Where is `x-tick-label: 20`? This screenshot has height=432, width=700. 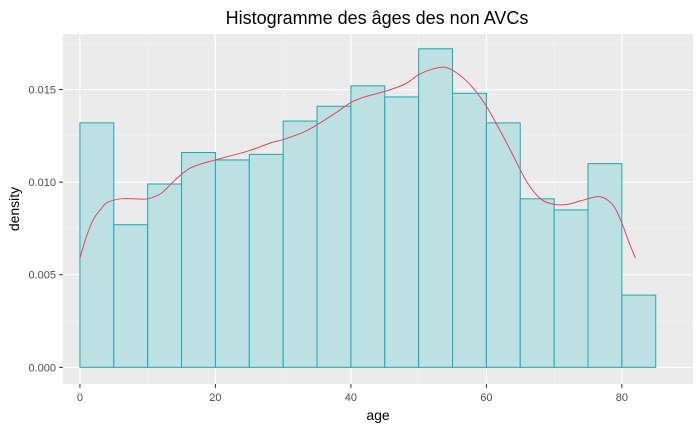 x-tick-label: 20 is located at coordinates (215, 398).